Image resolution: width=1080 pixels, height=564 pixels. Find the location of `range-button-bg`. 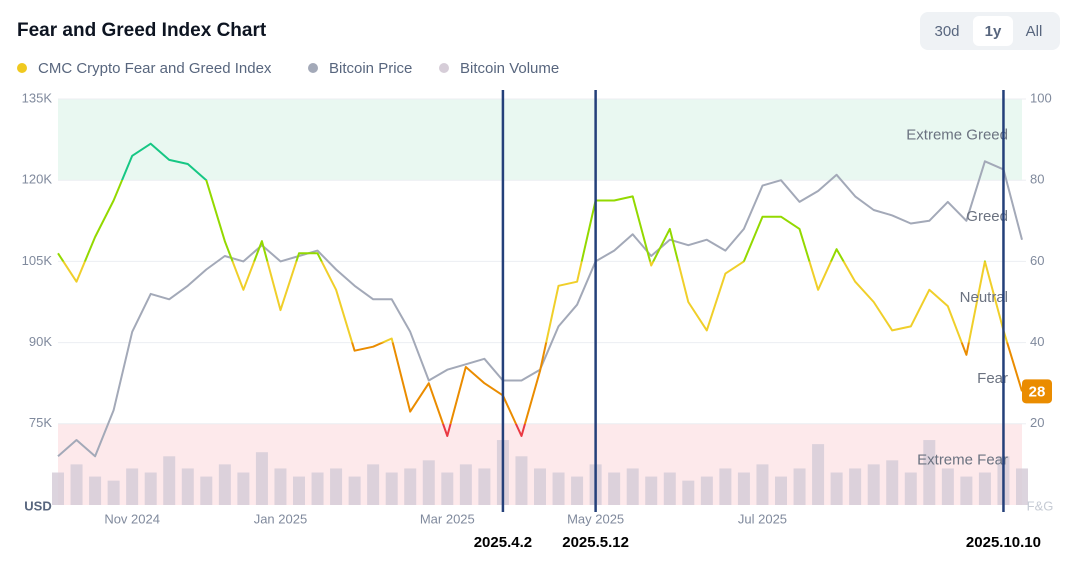

range-button-bg is located at coordinates (993, 31).